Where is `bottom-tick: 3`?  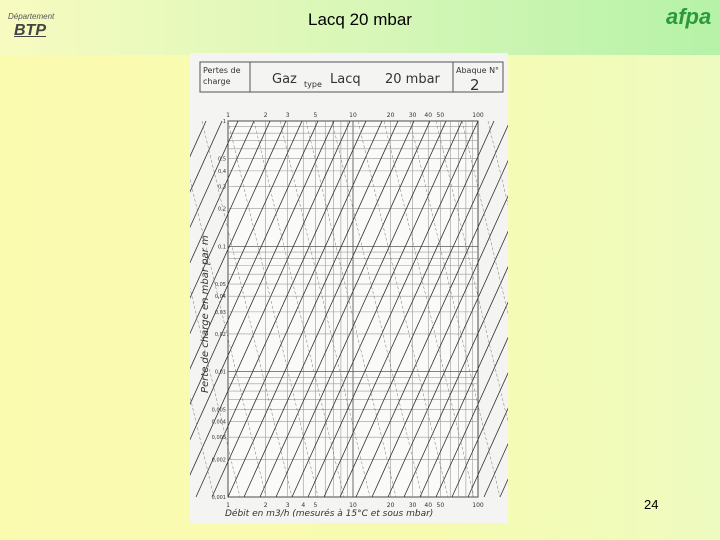 bottom-tick: 3 is located at coordinates (288, 505).